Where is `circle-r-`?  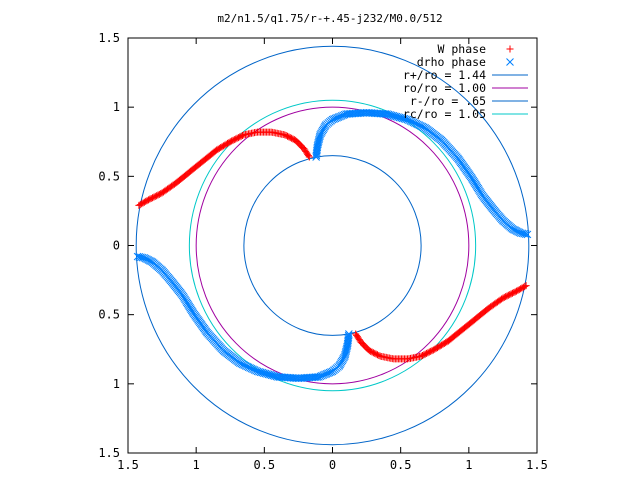 circle-r- is located at coordinates (332, 245).